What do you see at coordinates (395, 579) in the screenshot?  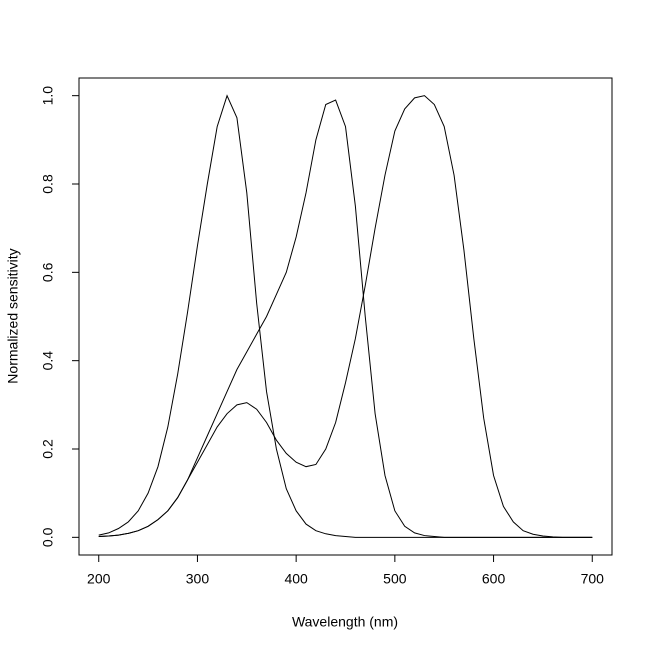 I see `x-tick-label: 500` at bounding box center [395, 579].